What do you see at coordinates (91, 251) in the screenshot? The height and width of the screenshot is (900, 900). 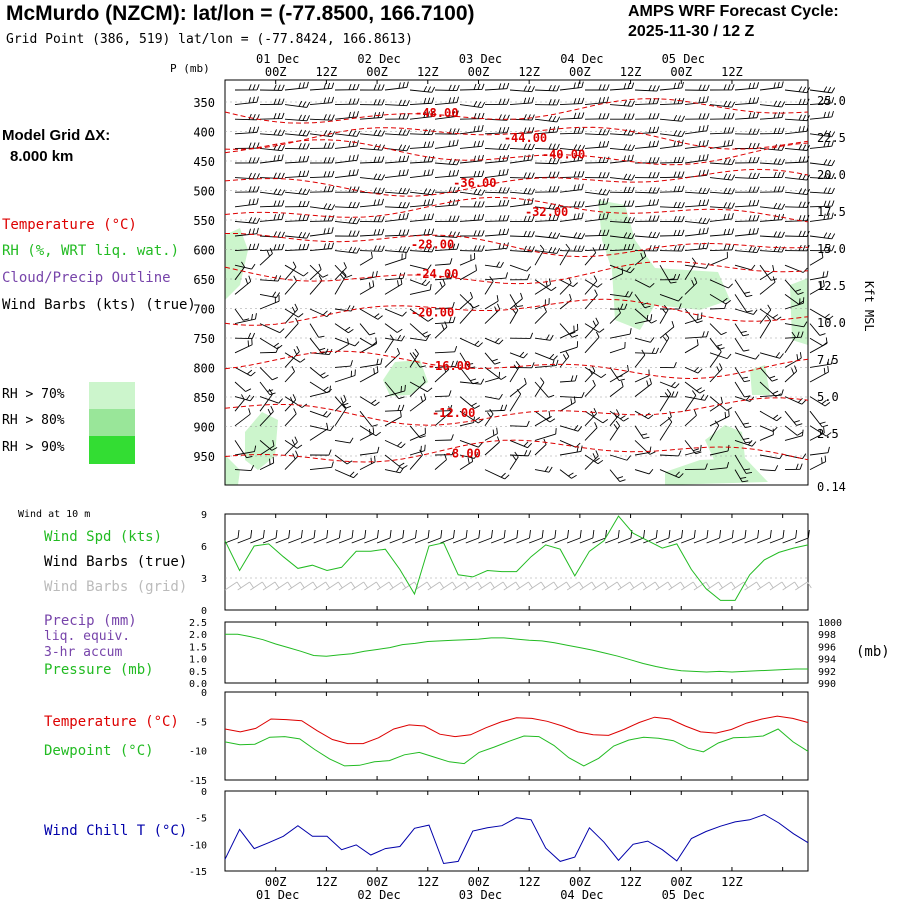 I see `legend-rh: RH (%, WRT liq. wat.)` at bounding box center [91, 251].